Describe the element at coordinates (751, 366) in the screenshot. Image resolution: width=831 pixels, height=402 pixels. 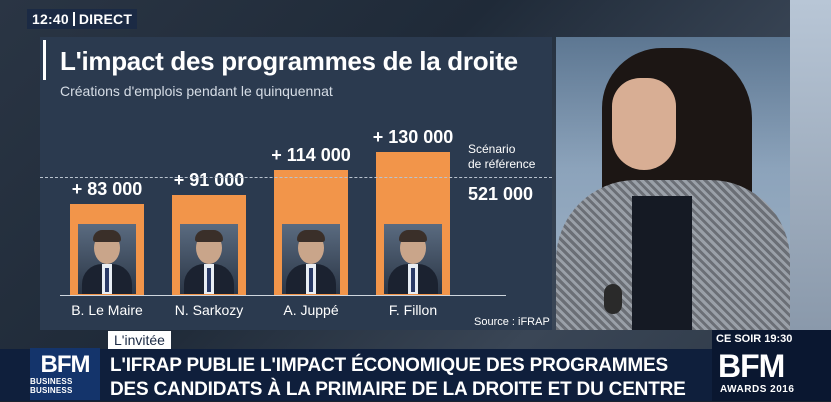
I see `promo-brand: BFM` at that location.